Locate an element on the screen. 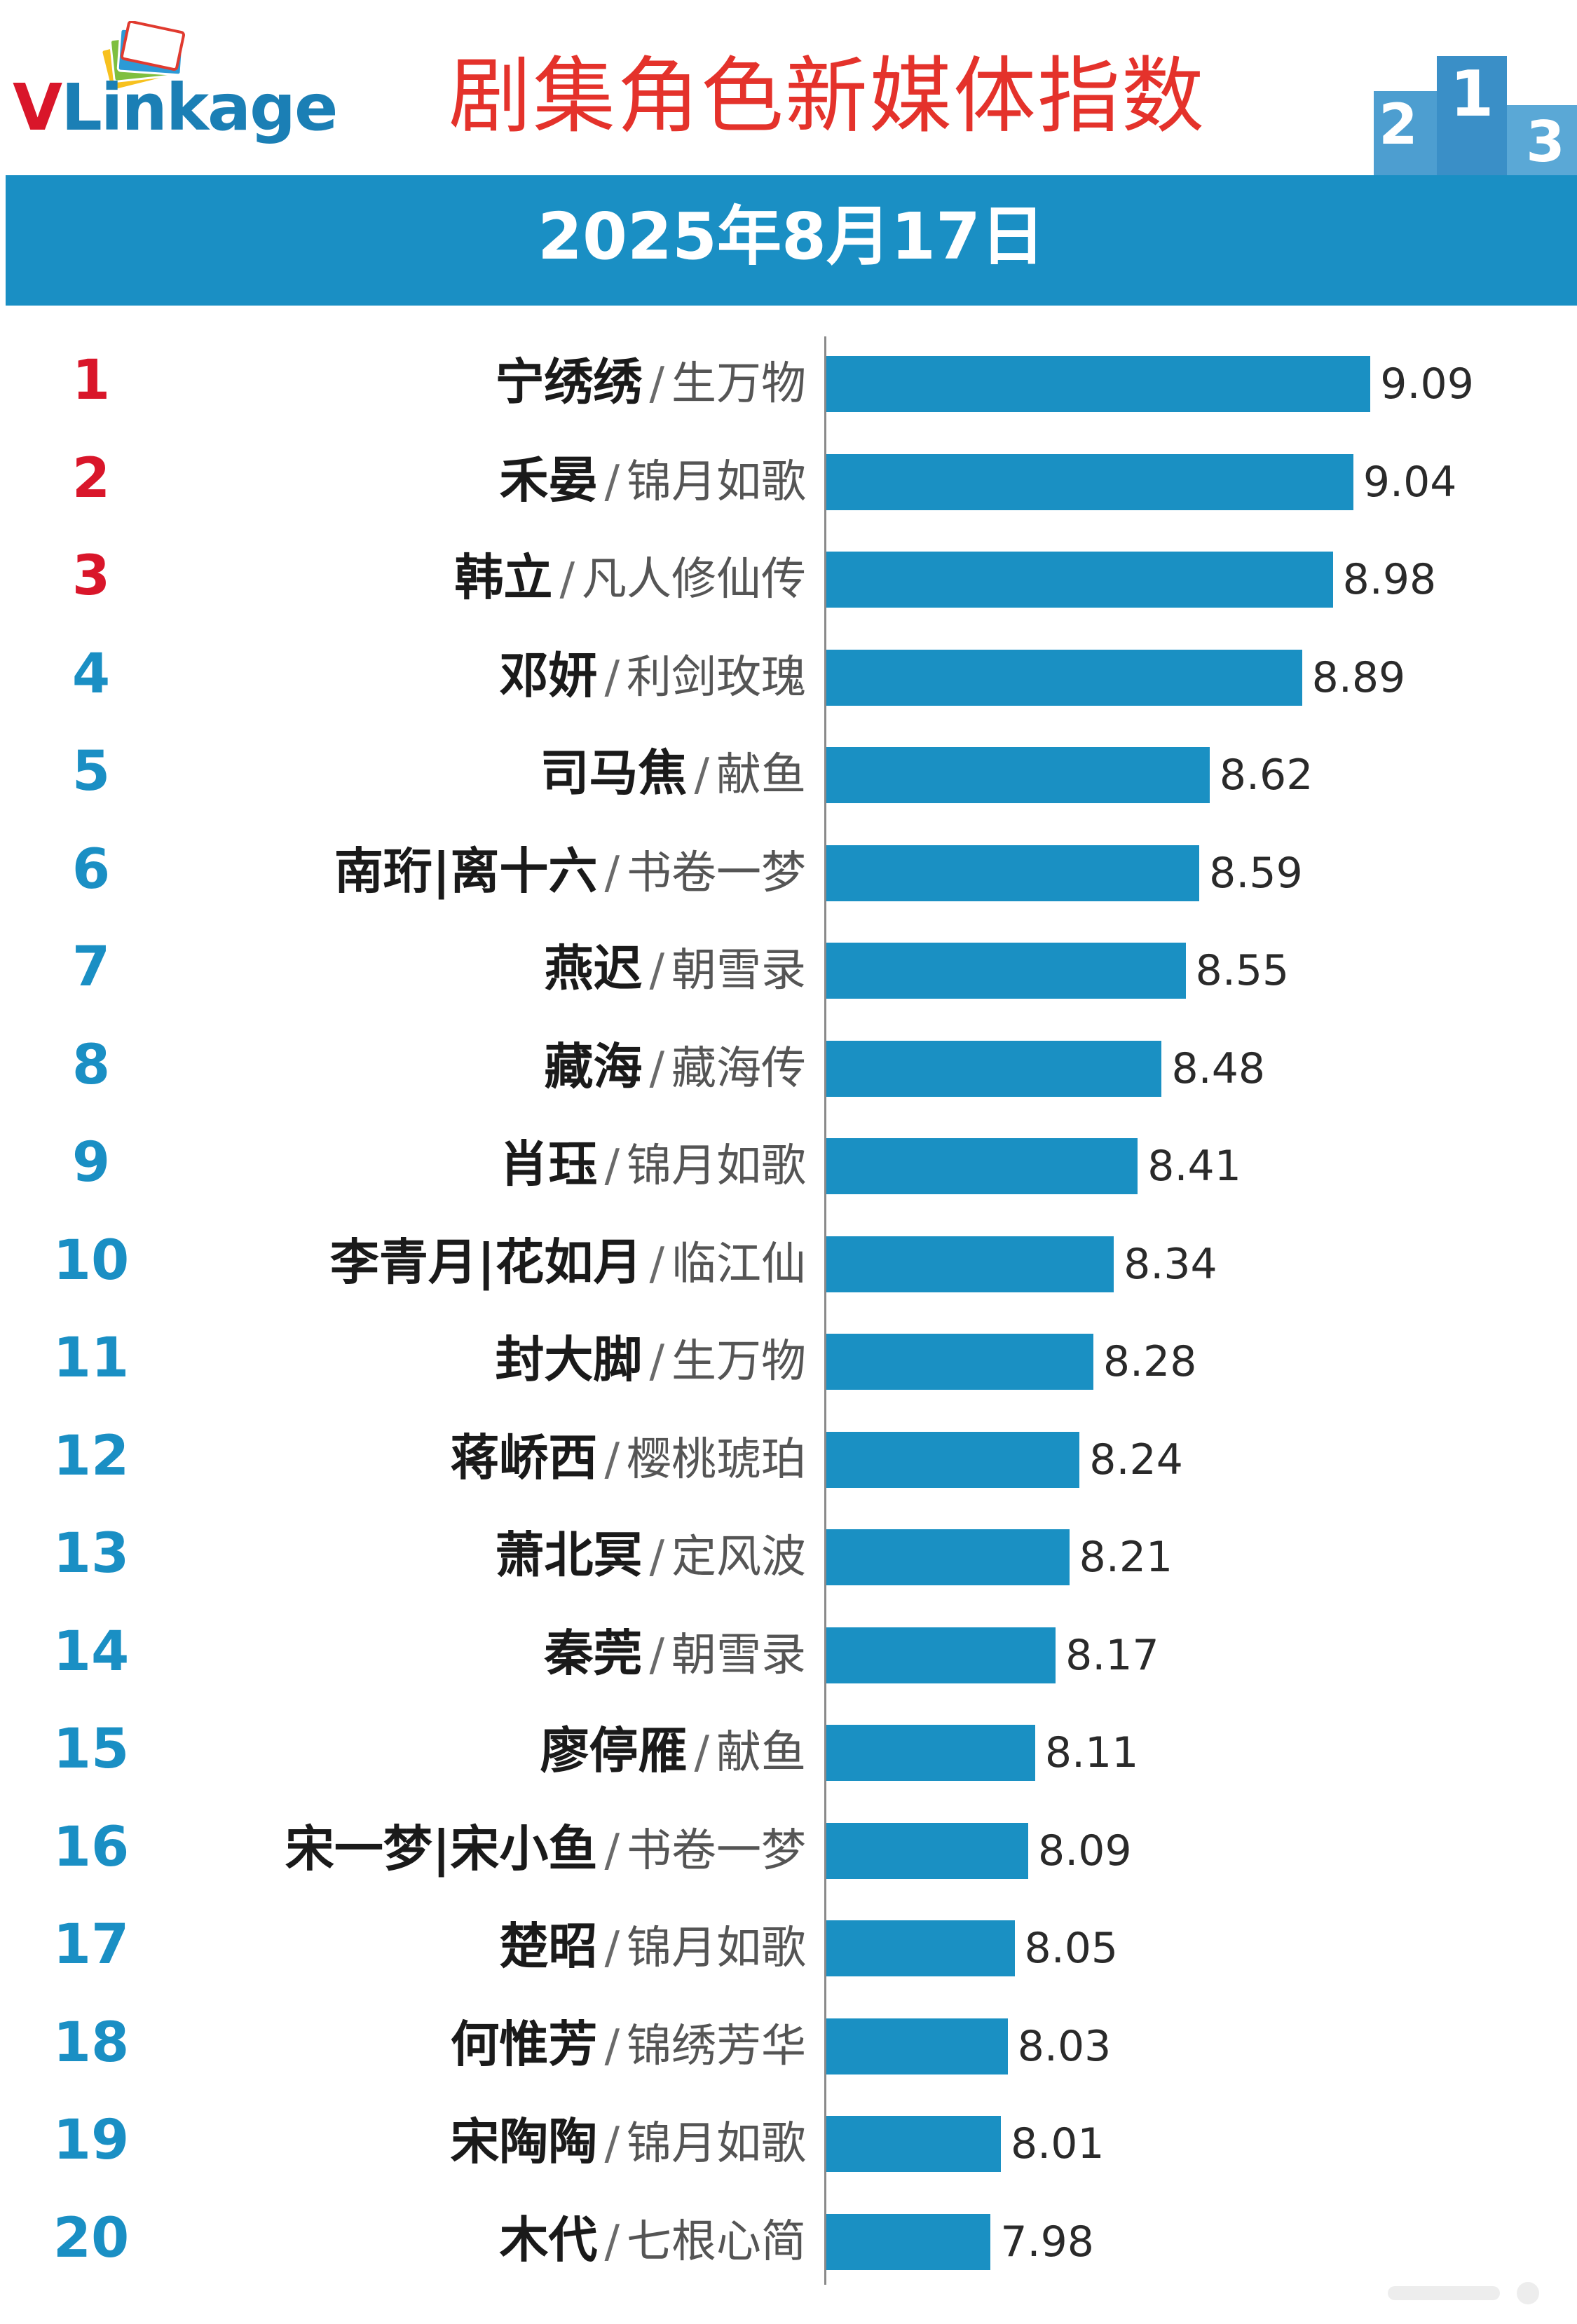  chart-row: 8 藏海 / 藏海传 8.48 is located at coordinates (788, 1070).